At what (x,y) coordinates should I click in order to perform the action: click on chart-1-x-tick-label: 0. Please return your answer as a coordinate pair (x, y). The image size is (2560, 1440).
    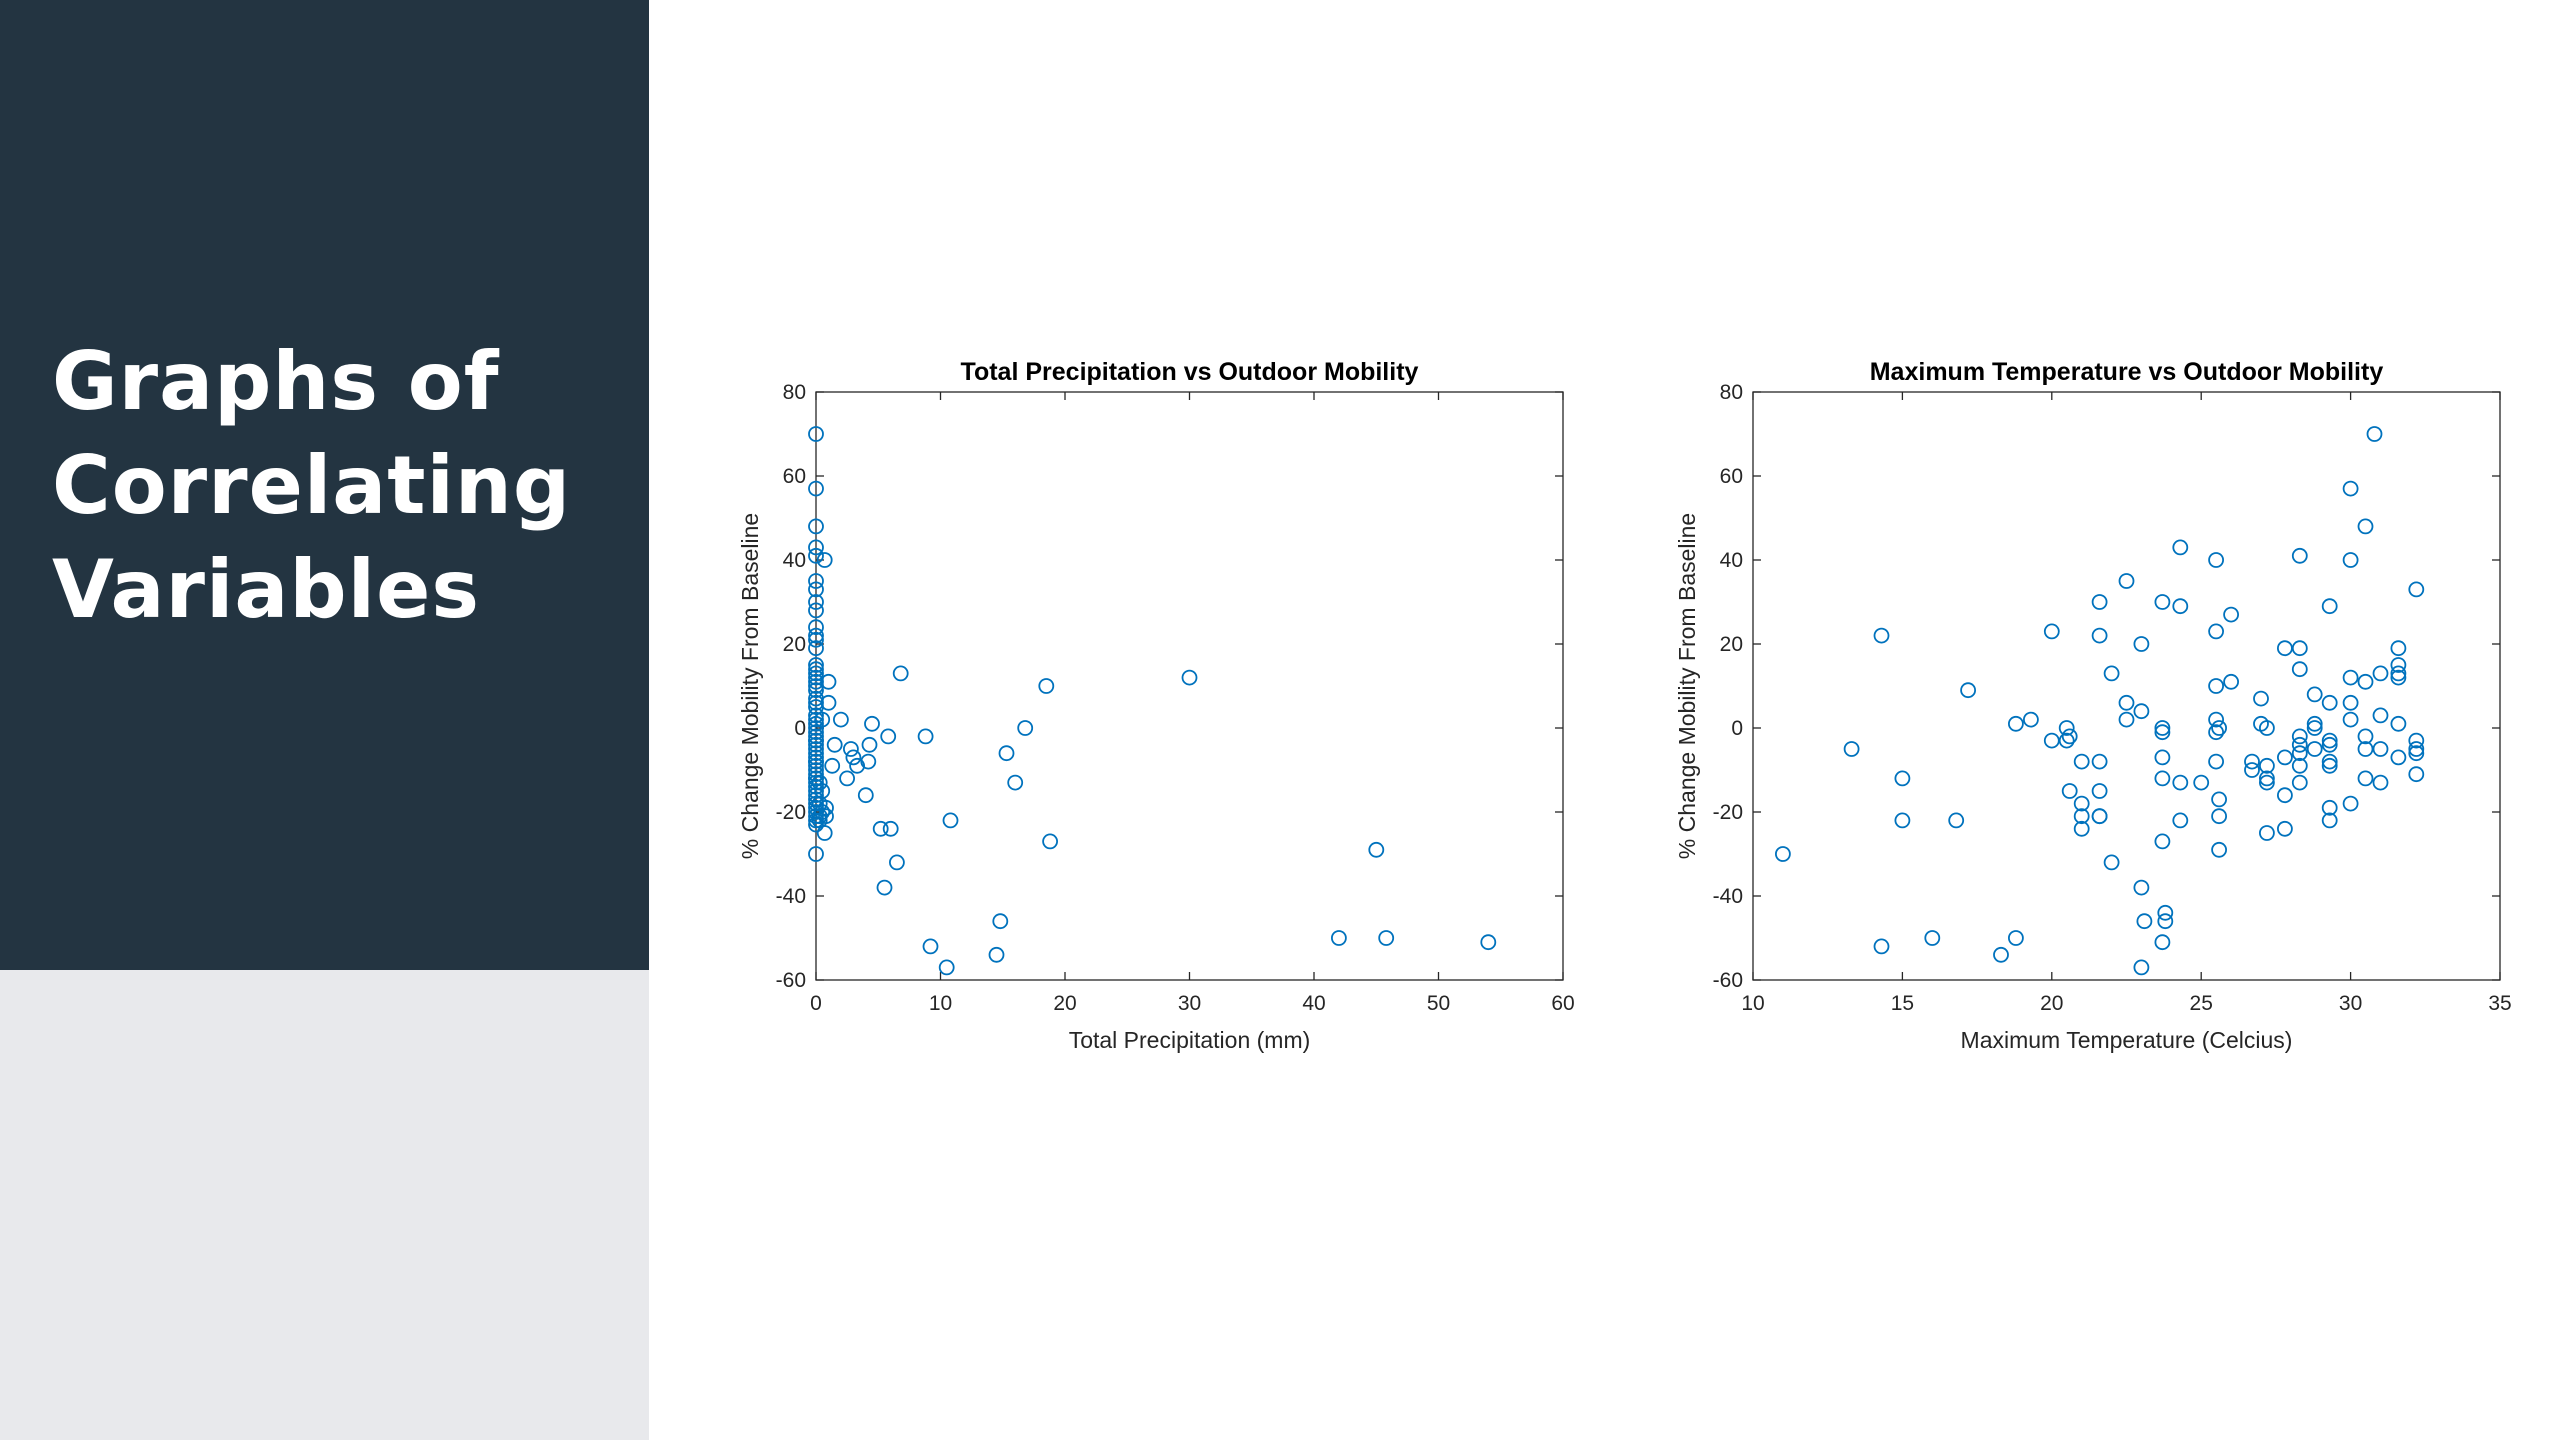
    Looking at the image, I should click on (816, 1003).